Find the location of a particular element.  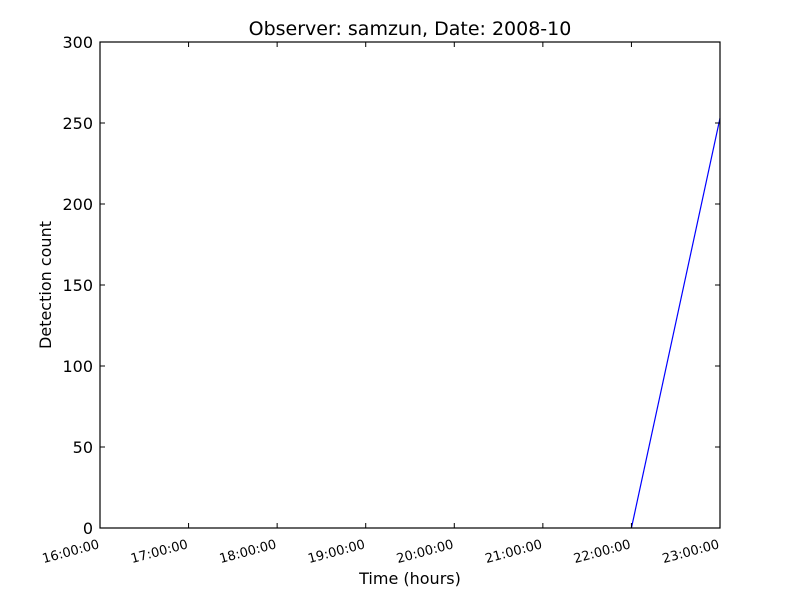

y-tick-label: 50 is located at coordinates (83, 447).